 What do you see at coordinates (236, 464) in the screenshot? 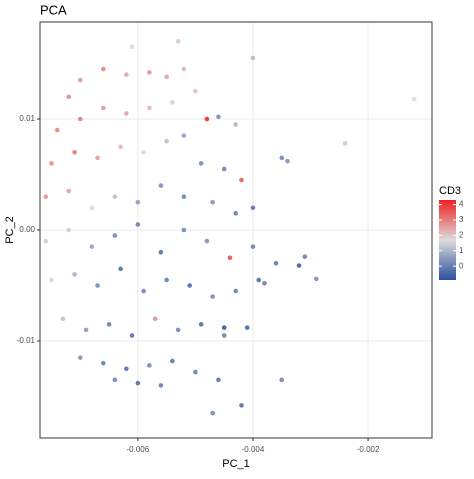
I see `x-axis-title: PC_1` at bounding box center [236, 464].